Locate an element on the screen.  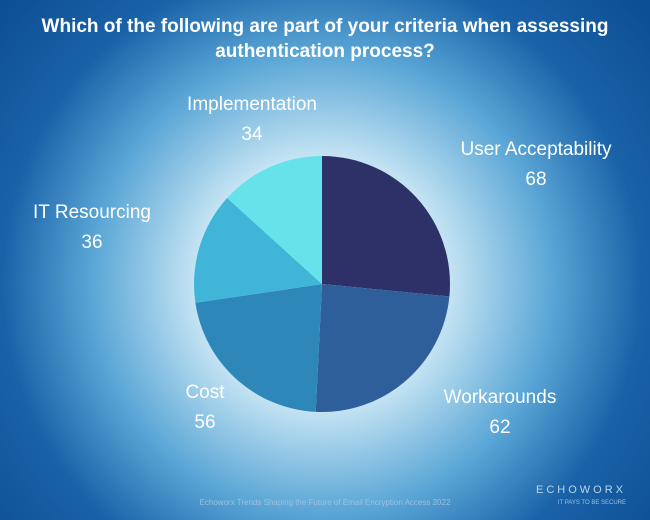
slice-value: 56 is located at coordinates (204, 422).